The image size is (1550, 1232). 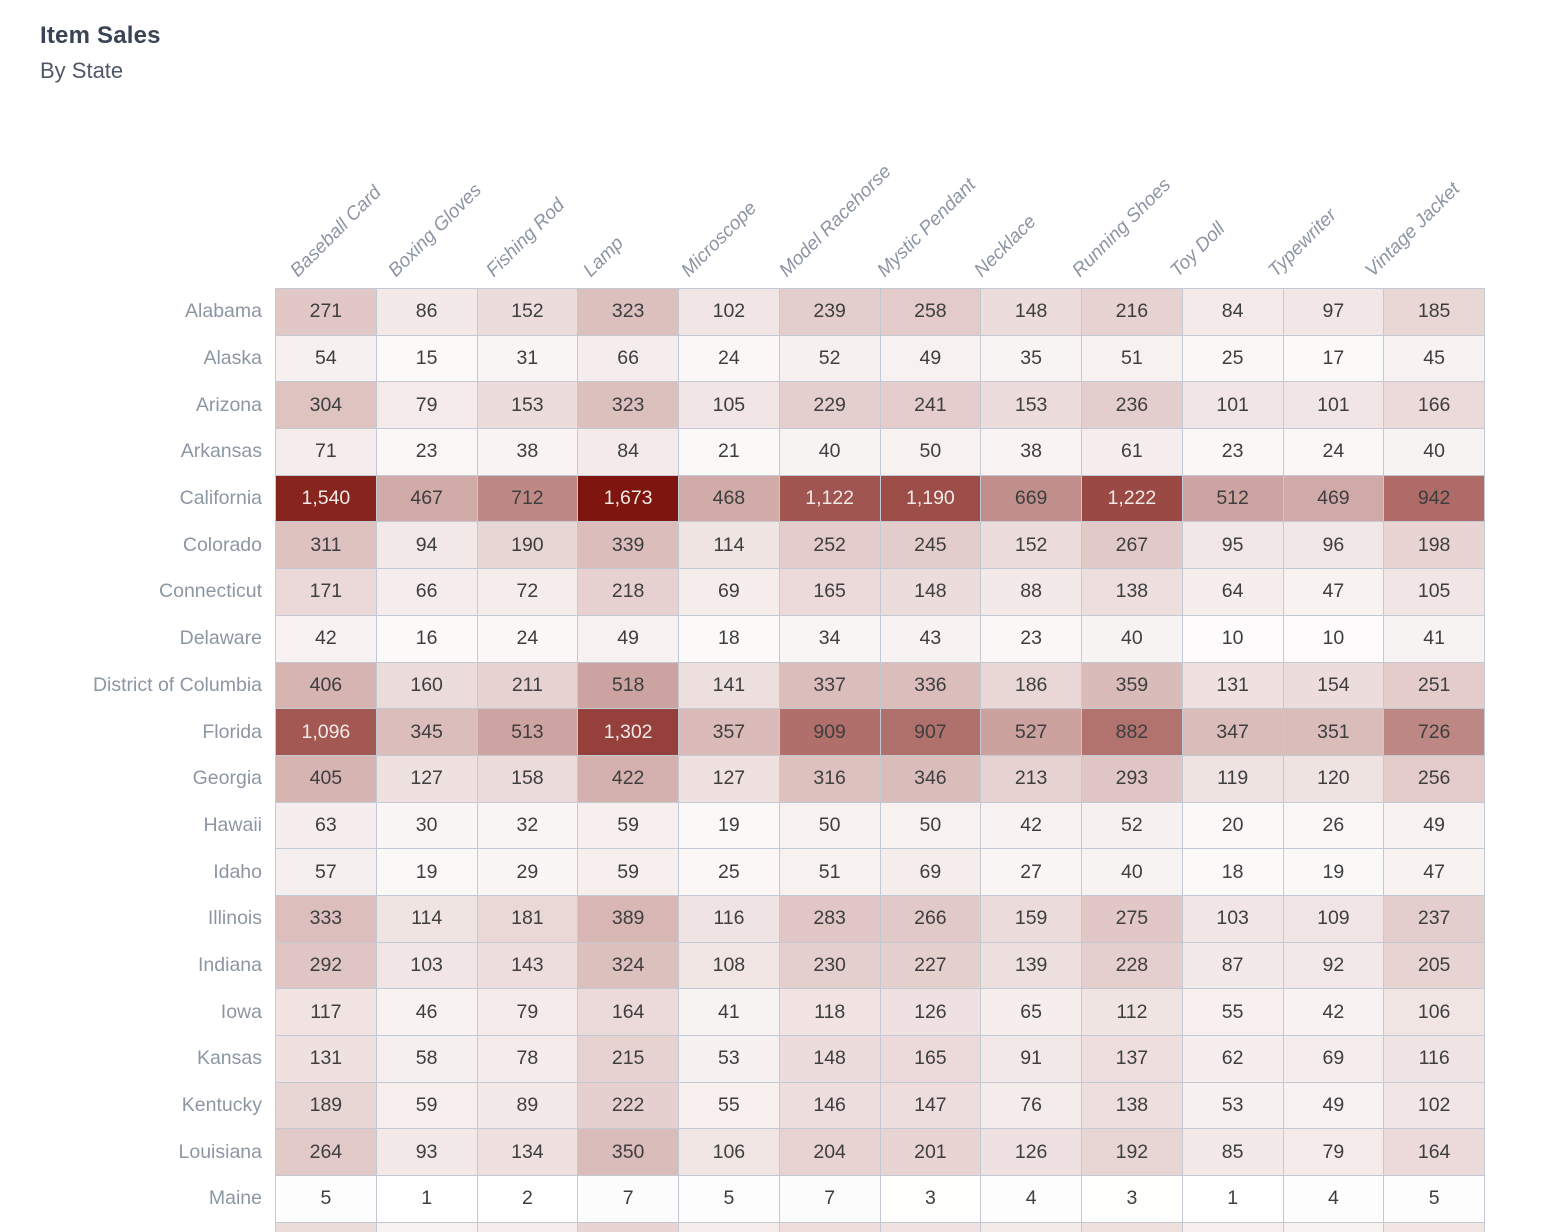 I want to click on heatmap-cell: 216, so click(x=1132, y=312).